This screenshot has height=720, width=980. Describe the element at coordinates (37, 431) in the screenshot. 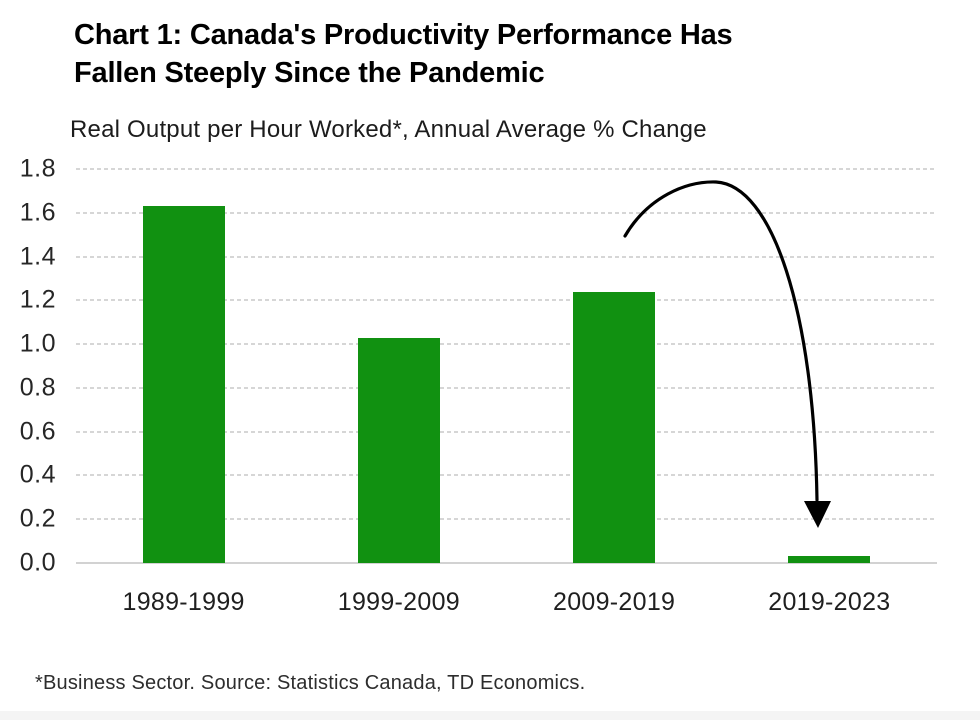

I see `y-axis-tick-label: 0.6` at that location.